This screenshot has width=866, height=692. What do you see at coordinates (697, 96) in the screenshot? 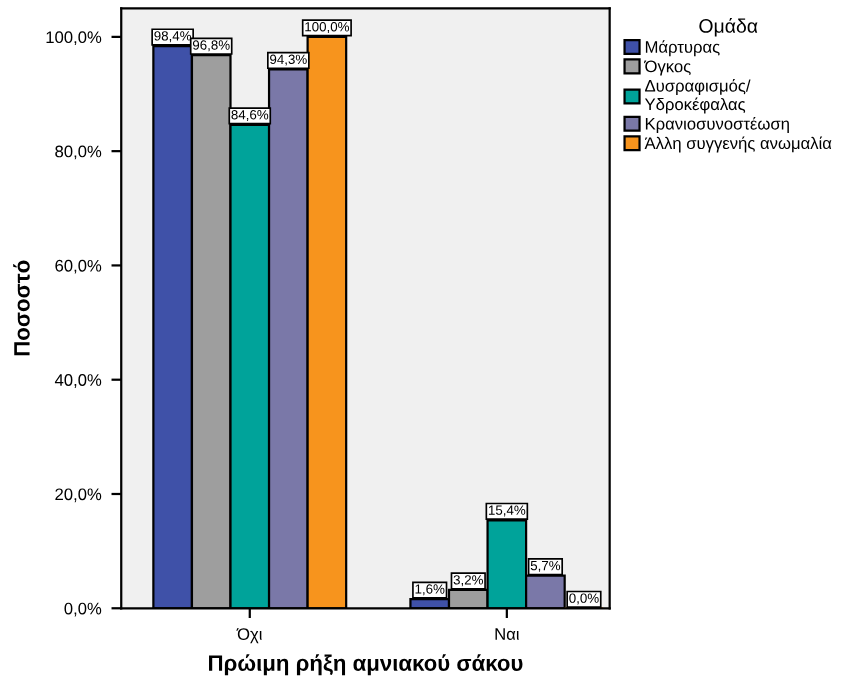
I see `legend-label: Δυσραφισμός/ Υδροκέφαλας` at bounding box center [697, 96].